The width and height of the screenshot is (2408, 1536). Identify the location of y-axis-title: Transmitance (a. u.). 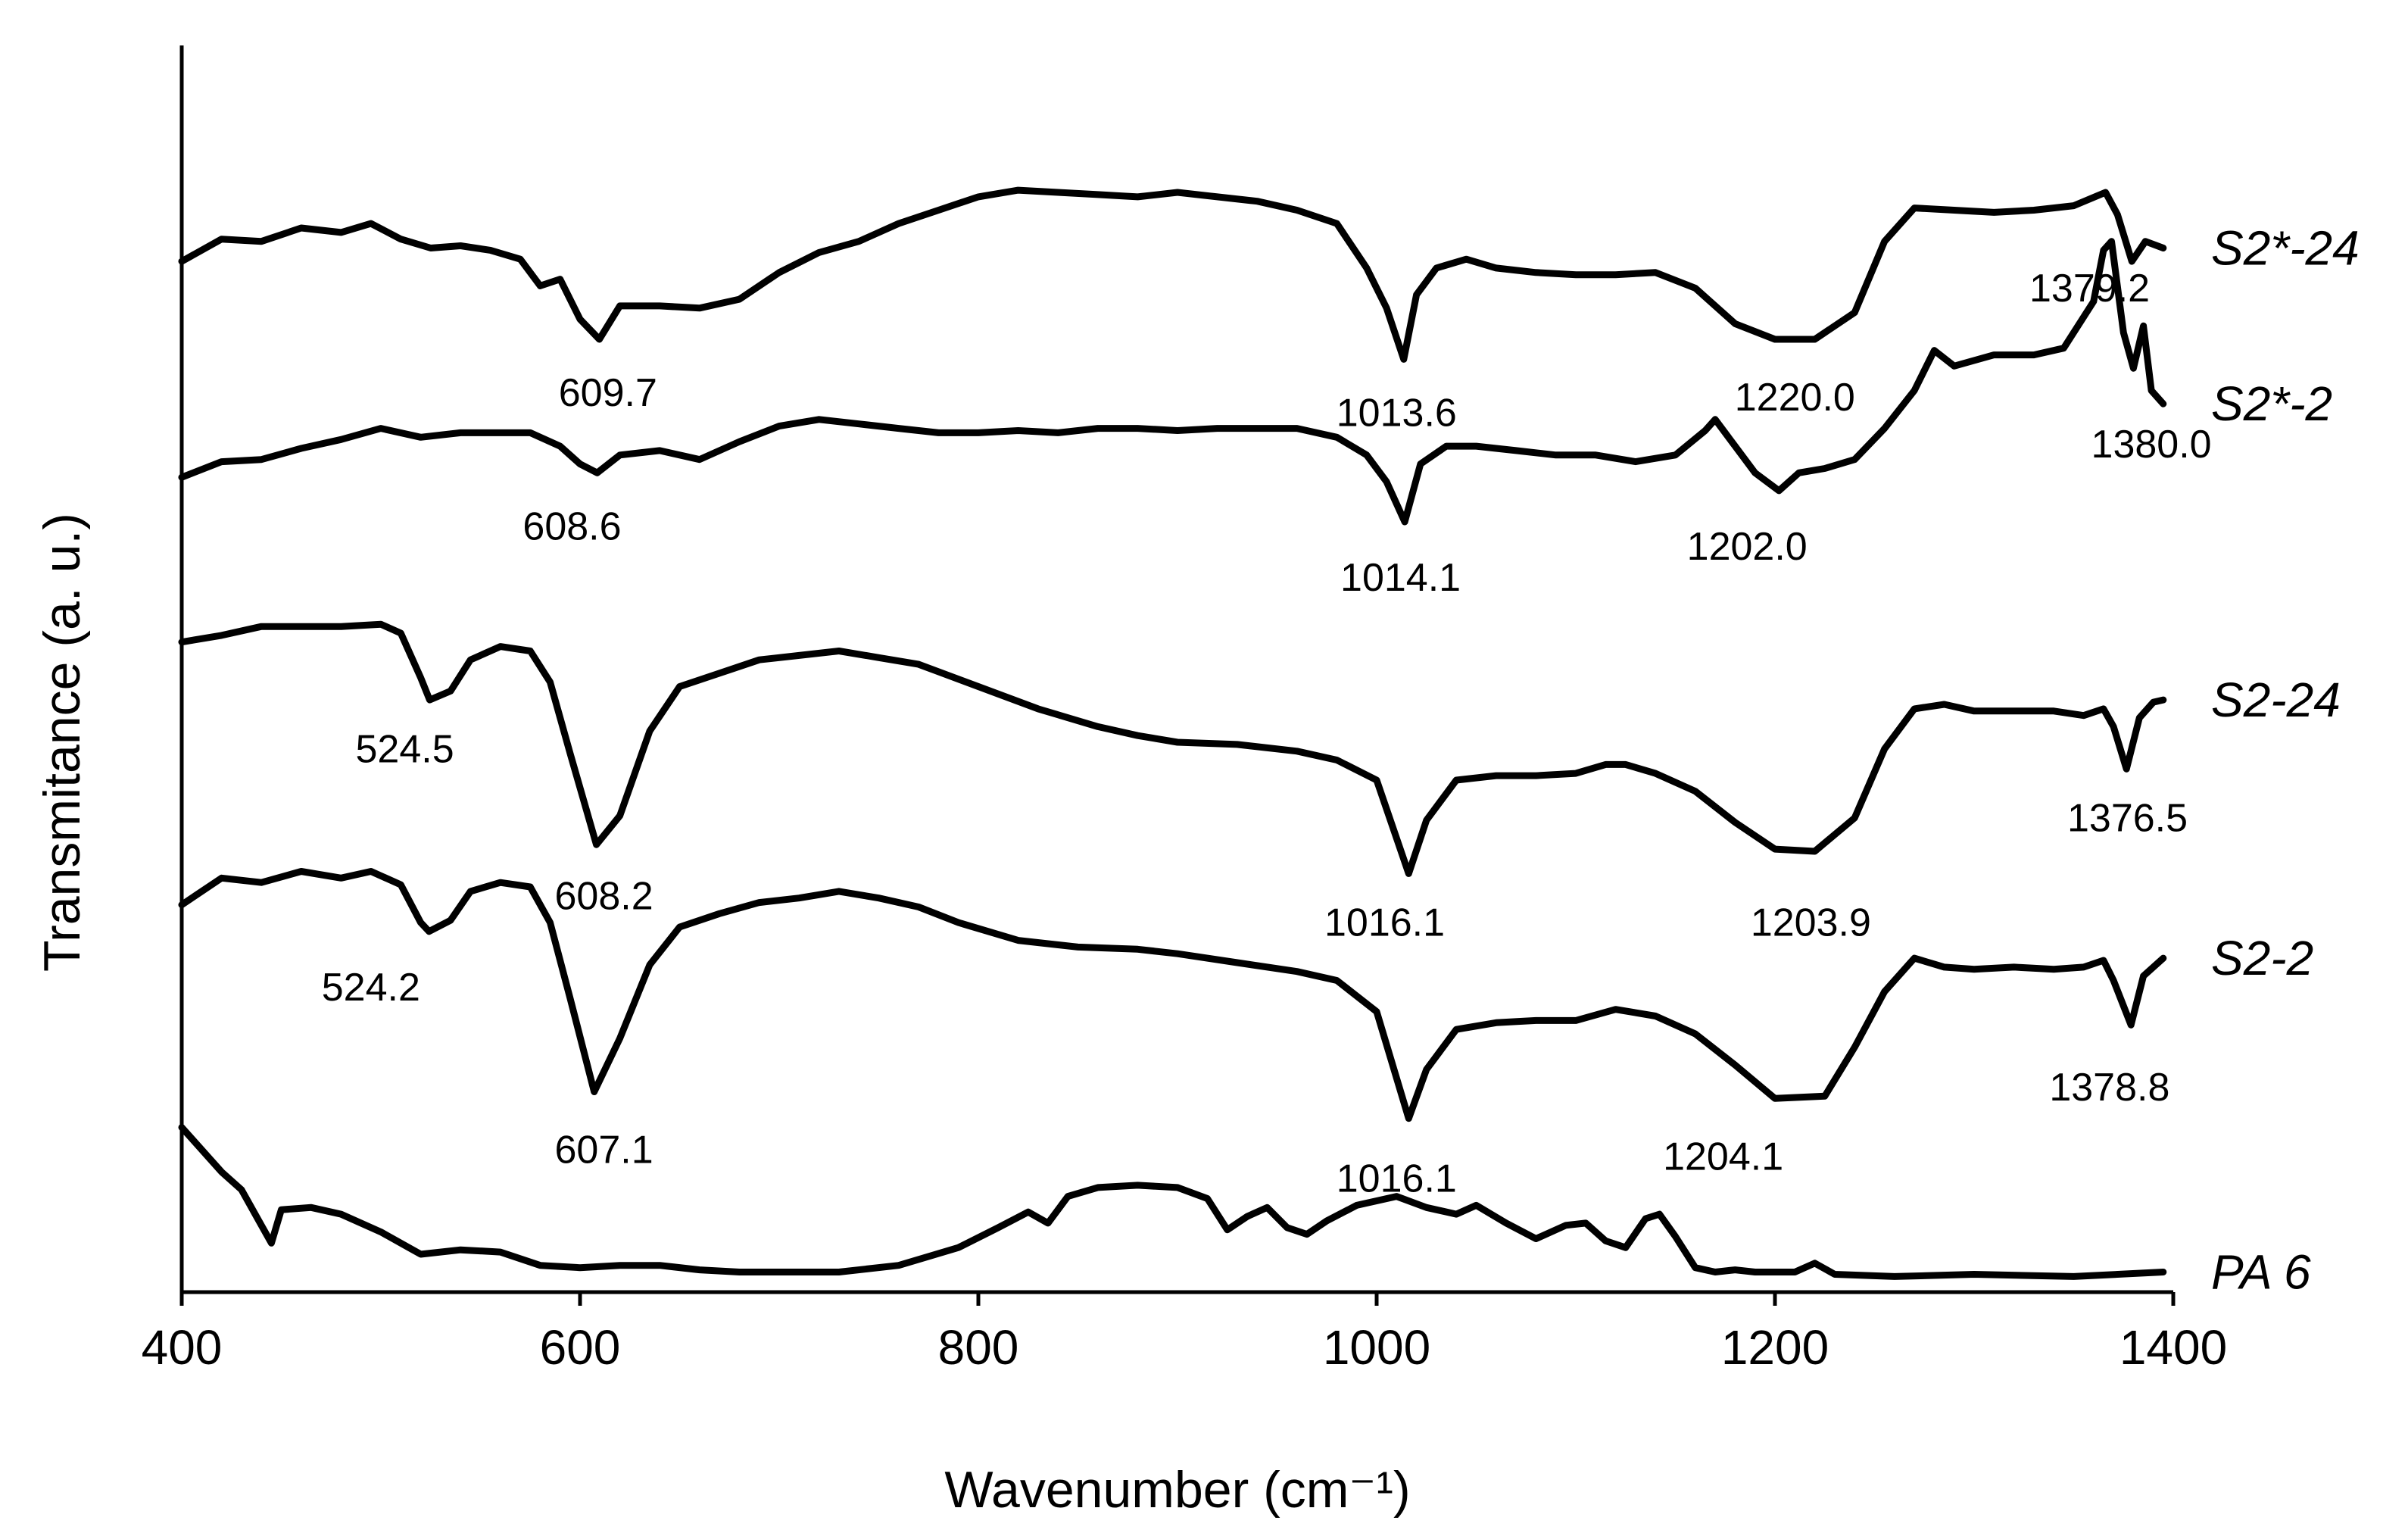
(62, 742).